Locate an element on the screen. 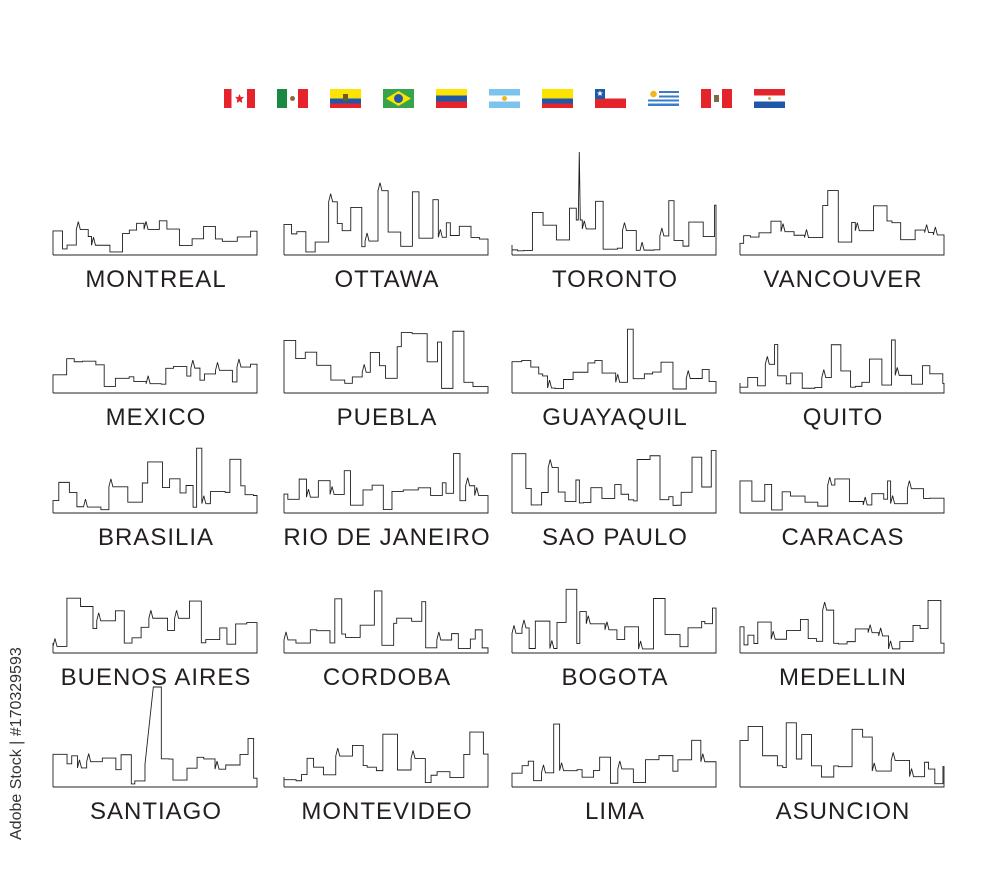 This screenshot has height=883, width=1000. city-label: LIMA is located at coordinates (614, 811).